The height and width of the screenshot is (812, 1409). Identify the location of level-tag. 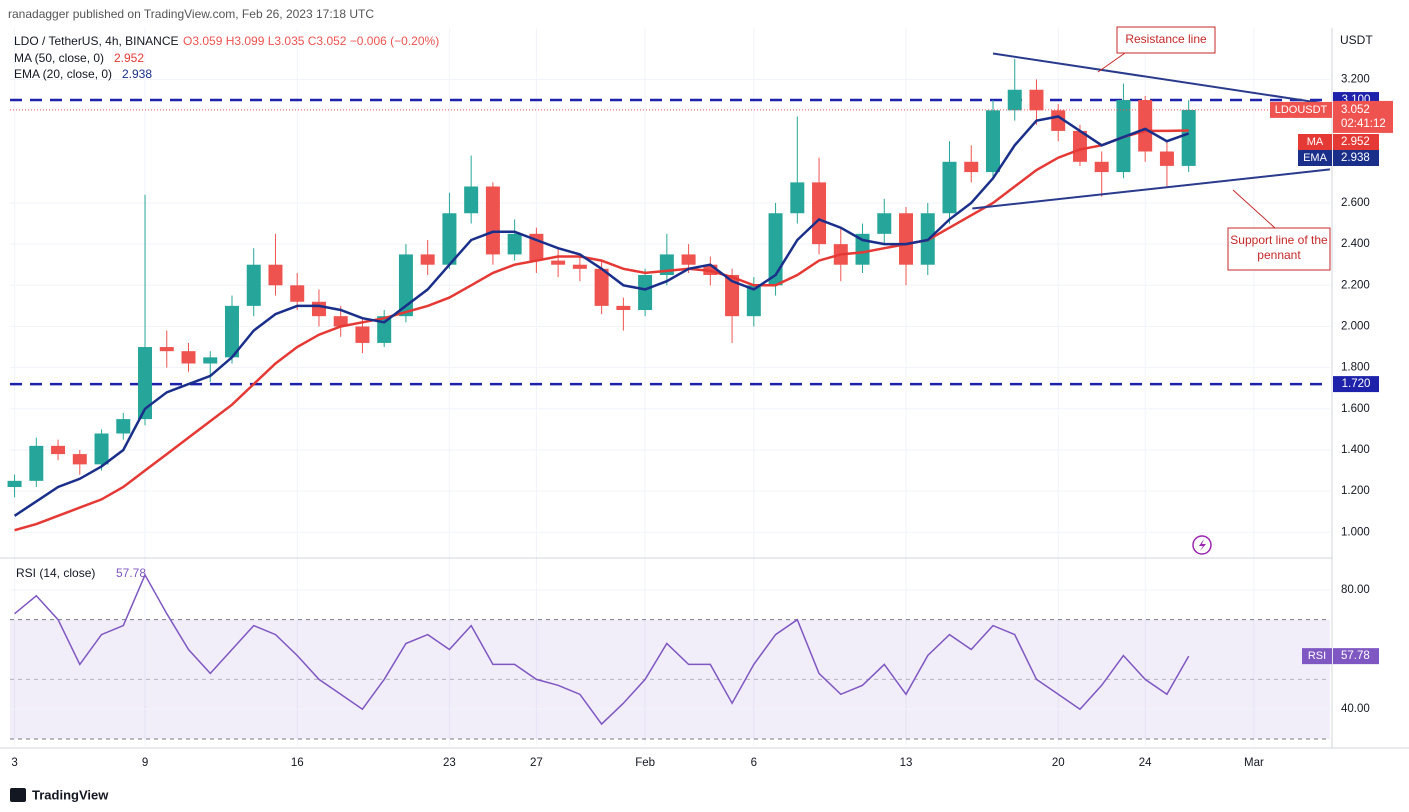
(1356, 384).